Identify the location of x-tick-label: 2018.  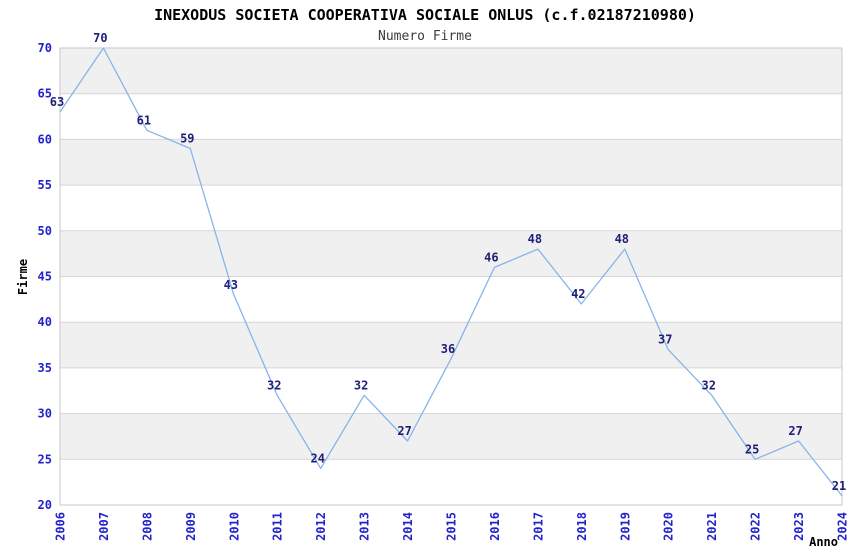
(582, 526).